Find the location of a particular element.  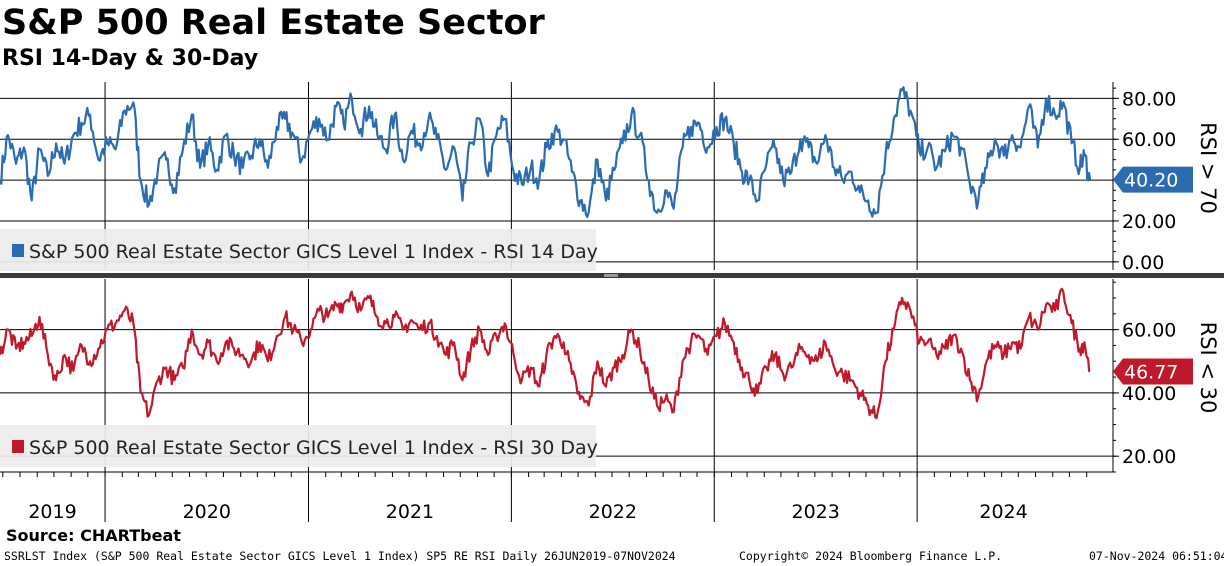

footer-timestamp: 07-Nov-2024 06:51:04 is located at coordinates (1156, 556).